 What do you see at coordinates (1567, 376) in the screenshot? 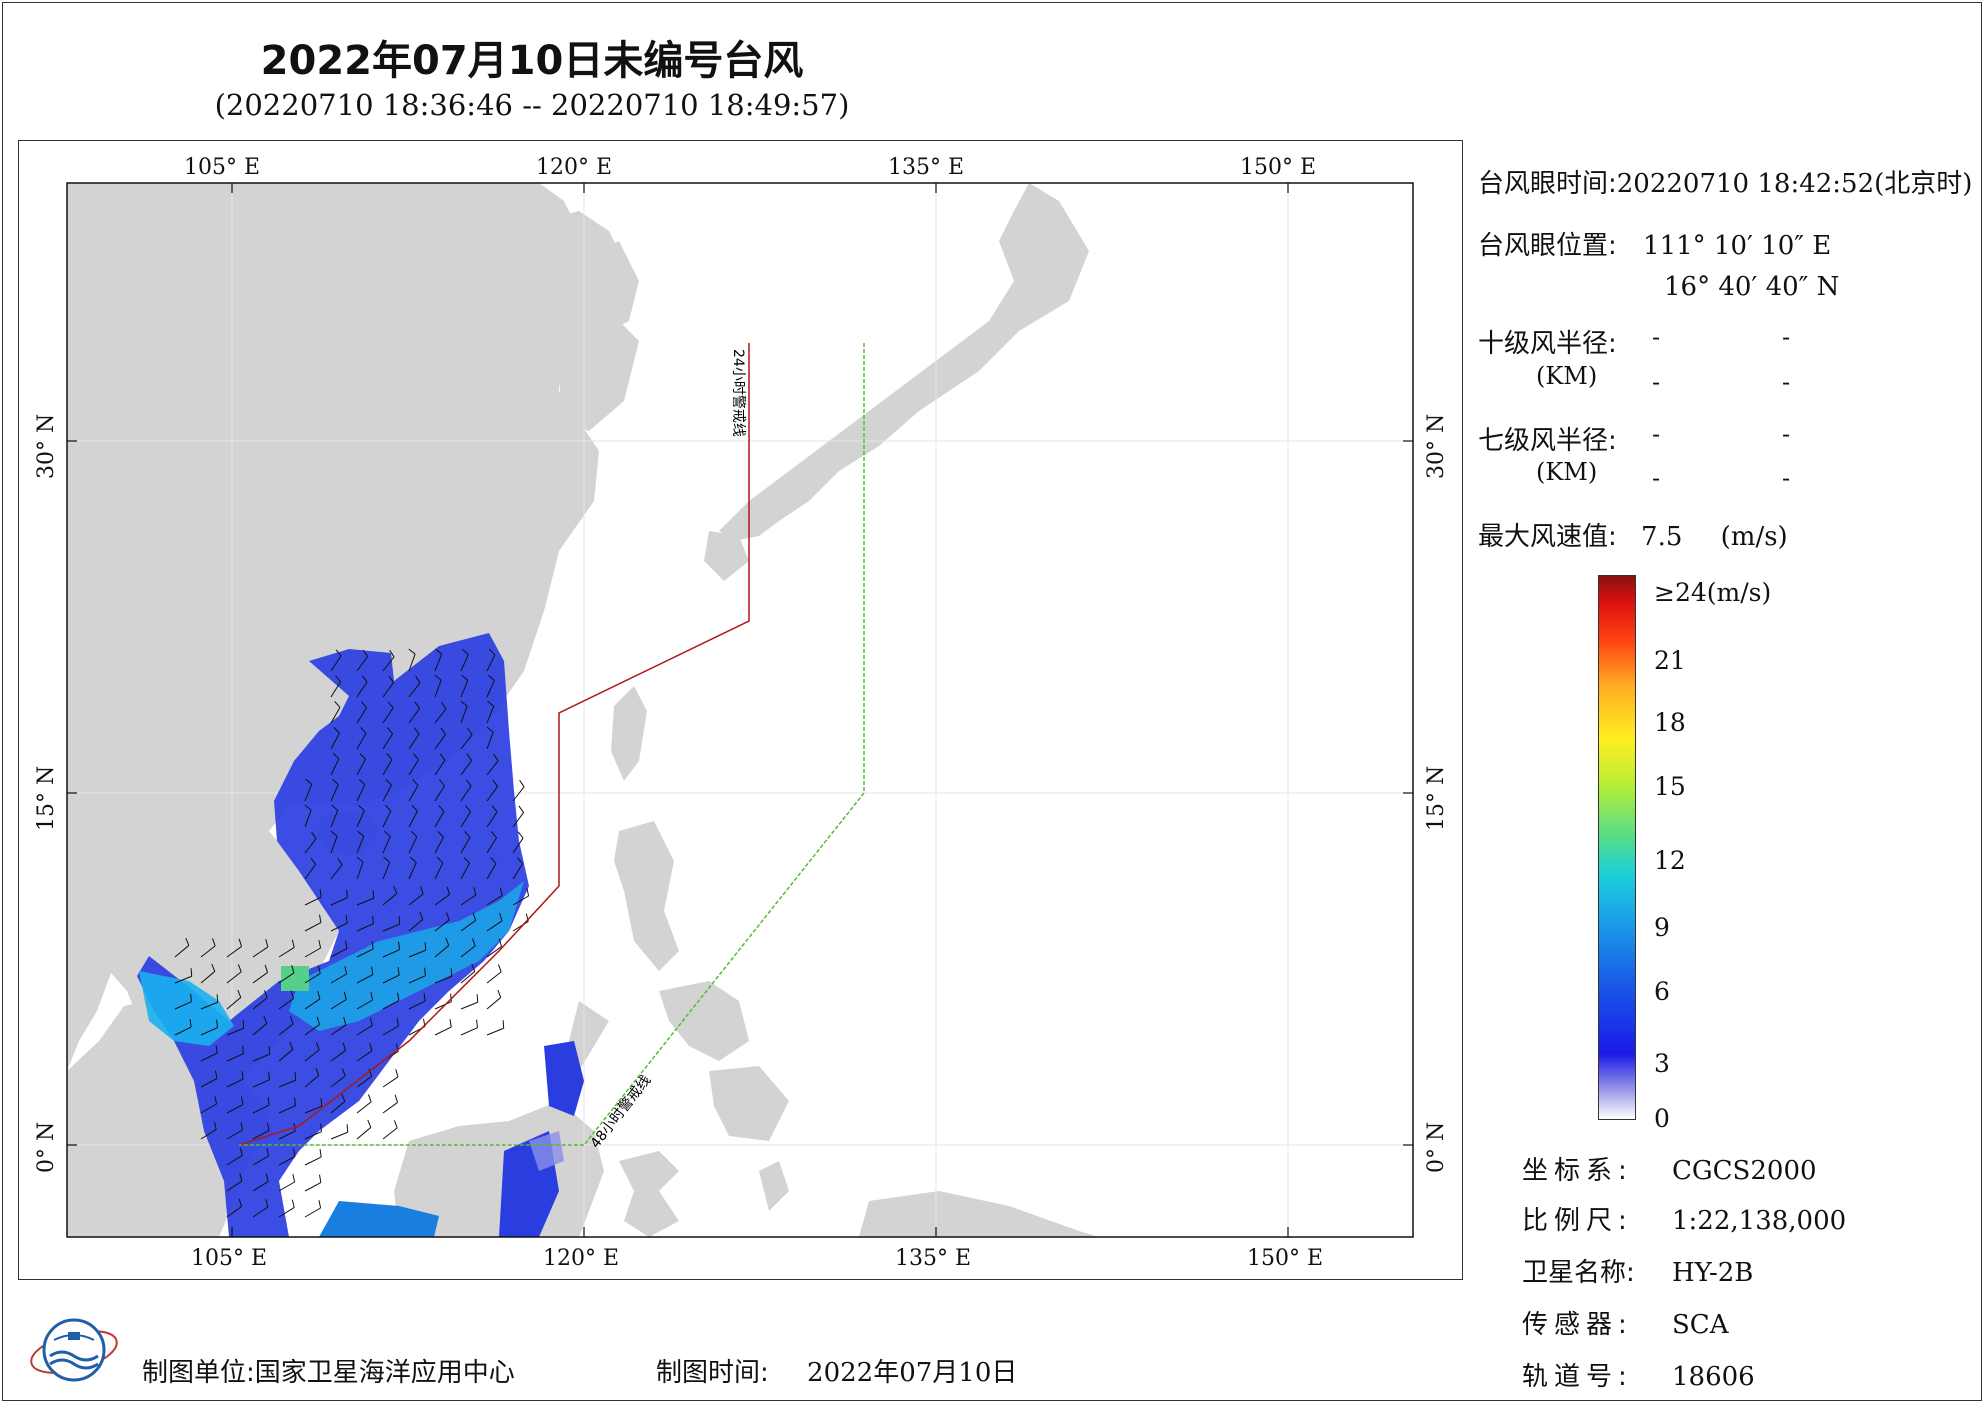
I see `r10-unit: (KM)` at bounding box center [1567, 376].